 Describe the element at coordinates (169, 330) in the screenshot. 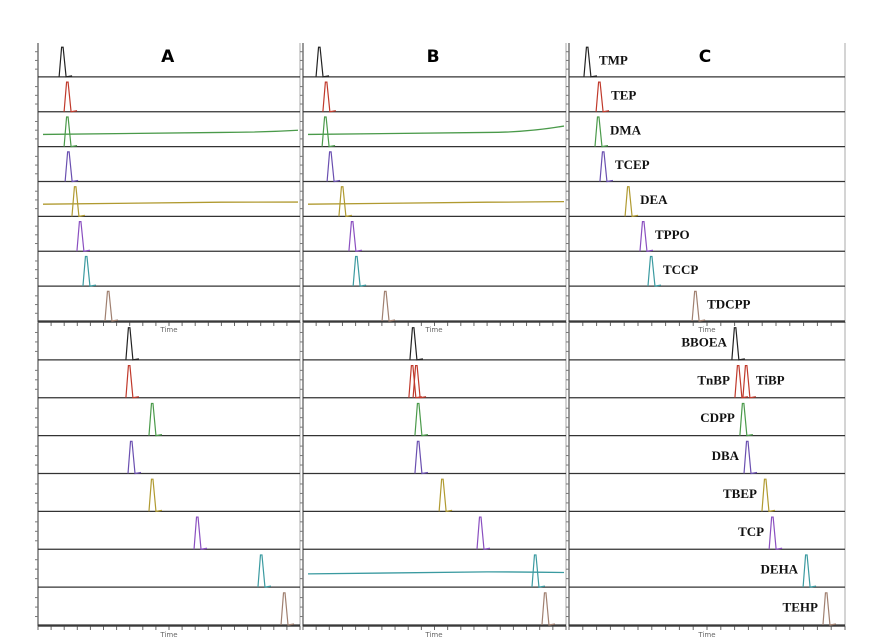

I see `x-axis-label-A-top: Time` at that location.